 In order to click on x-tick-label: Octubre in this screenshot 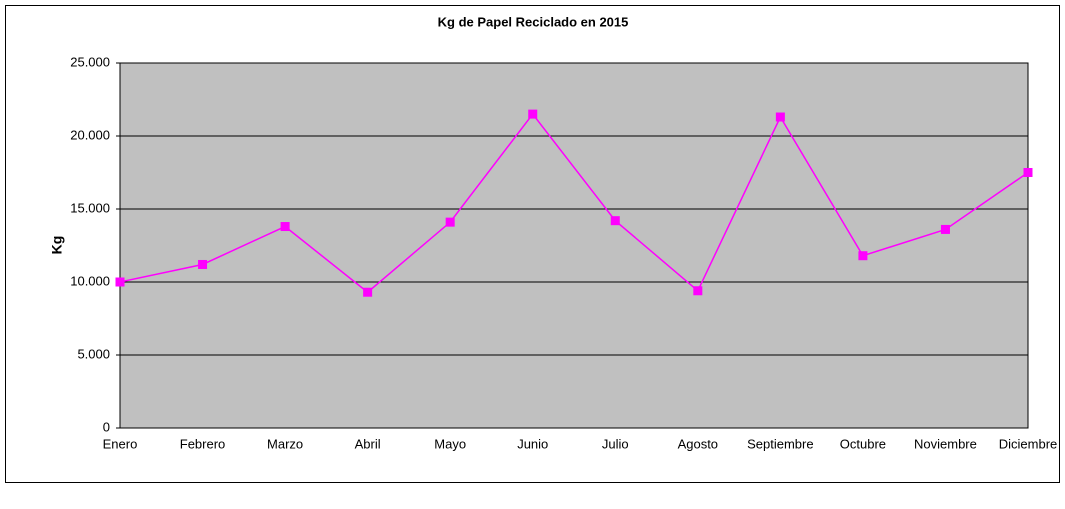, I will do `click(863, 443)`.